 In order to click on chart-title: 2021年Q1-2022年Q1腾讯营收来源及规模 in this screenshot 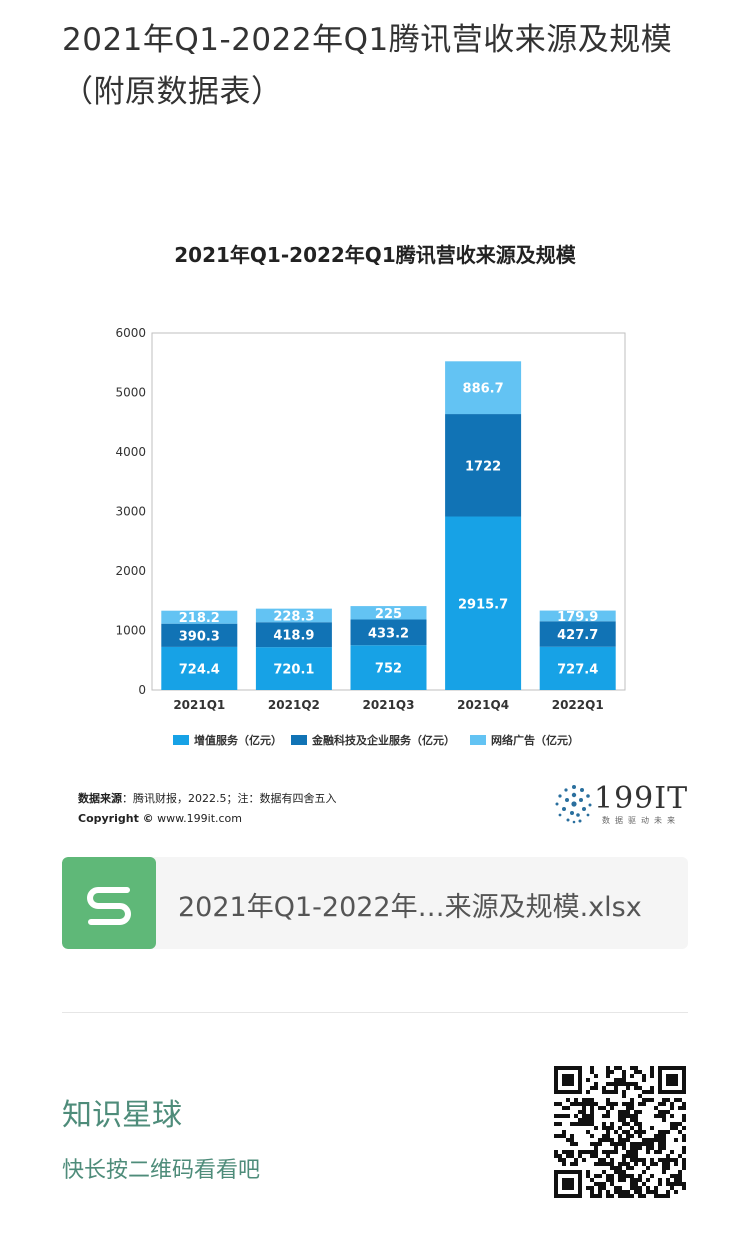, I will do `click(375, 255)`.